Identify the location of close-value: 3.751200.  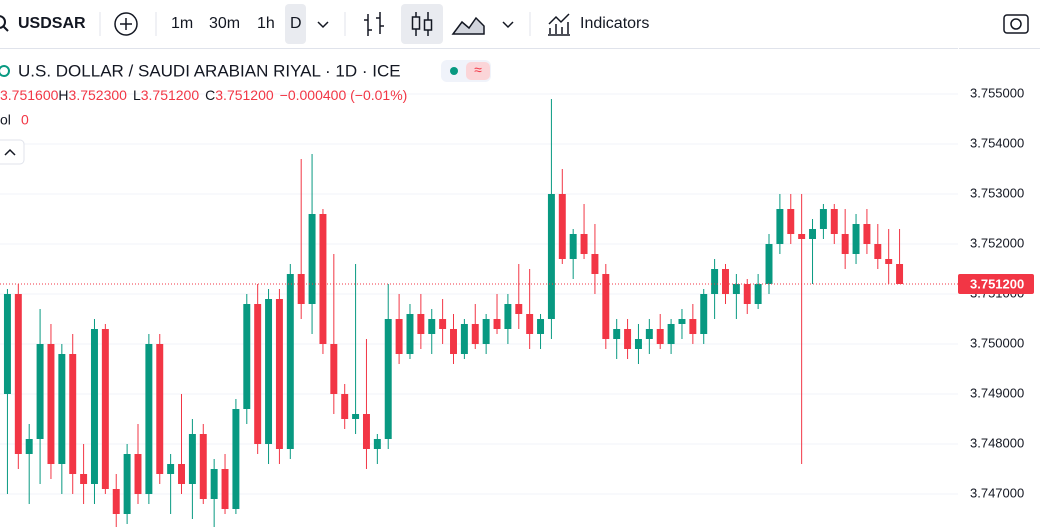
(244, 95).